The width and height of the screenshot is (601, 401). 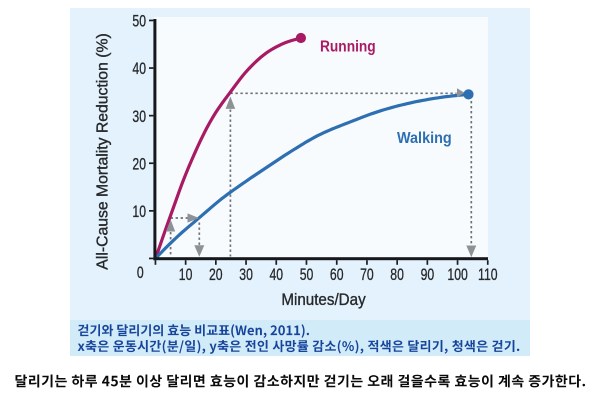 What do you see at coordinates (487, 275) in the screenshot?
I see `svg-text: 110` at bounding box center [487, 275].